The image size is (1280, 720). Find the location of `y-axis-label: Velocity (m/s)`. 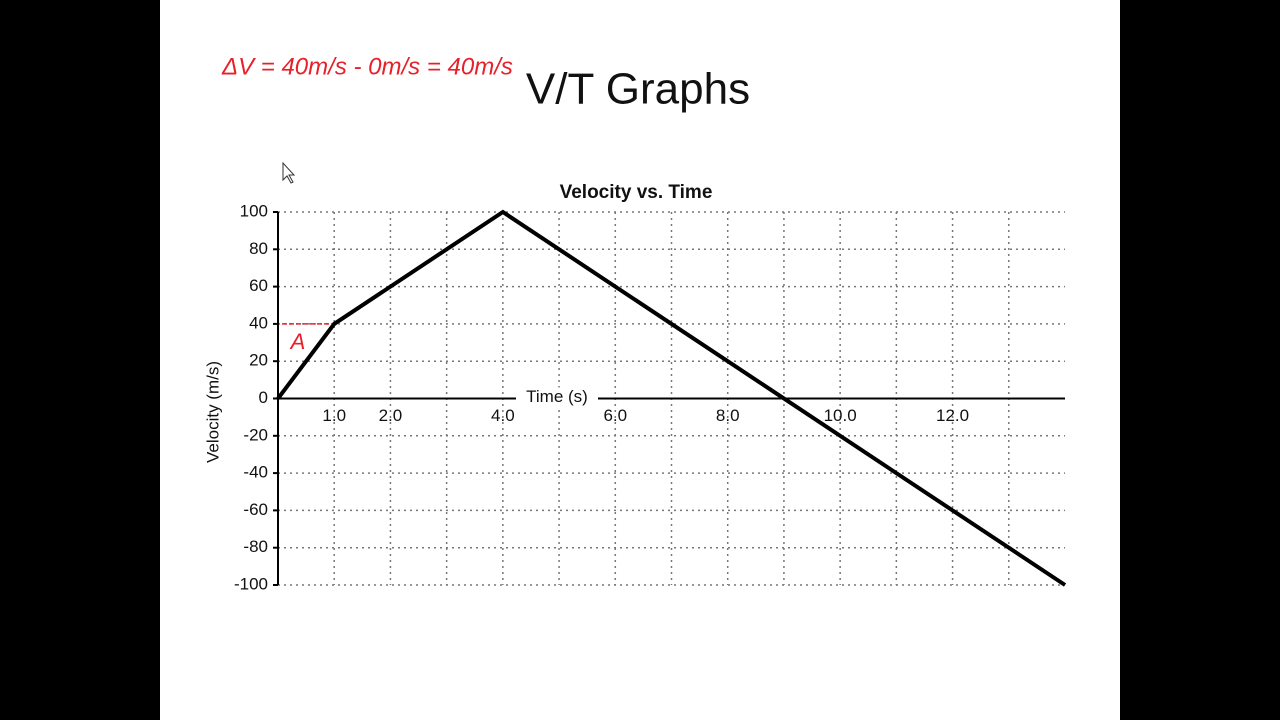

y-axis-label: Velocity (m/s) is located at coordinates (212, 412).